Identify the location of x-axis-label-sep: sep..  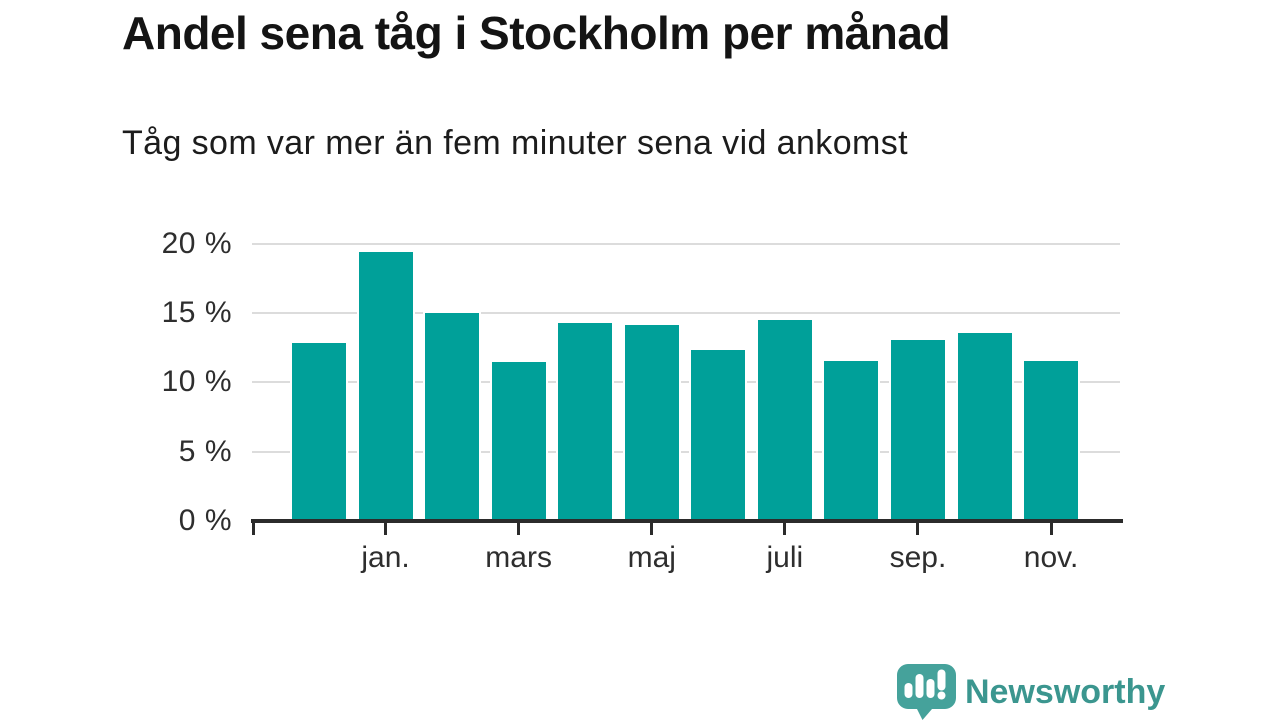
(918, 557).